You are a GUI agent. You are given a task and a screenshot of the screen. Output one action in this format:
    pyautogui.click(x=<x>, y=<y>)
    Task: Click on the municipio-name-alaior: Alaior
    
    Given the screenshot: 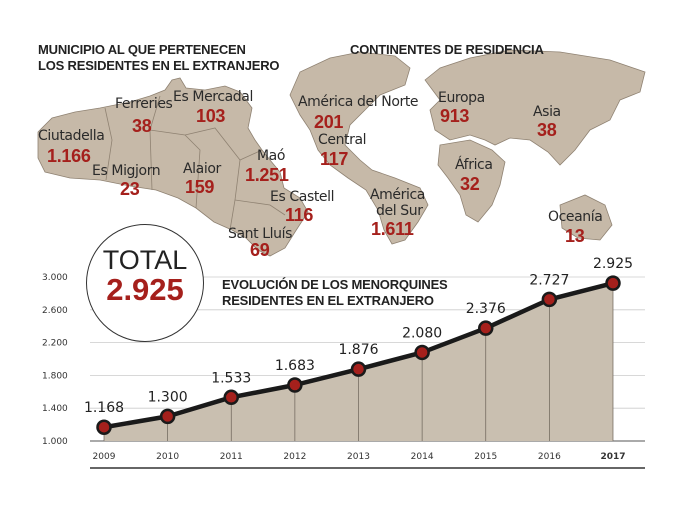 What is the action you would take?
    pyautogui.click(x=202, y=169)
    